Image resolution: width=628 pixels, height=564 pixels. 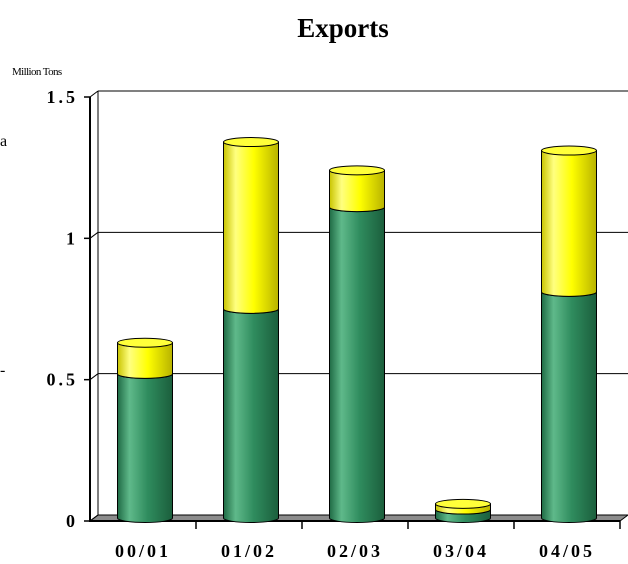 I want to click on bar-02/03-series-1, so click(x=357, y=362).